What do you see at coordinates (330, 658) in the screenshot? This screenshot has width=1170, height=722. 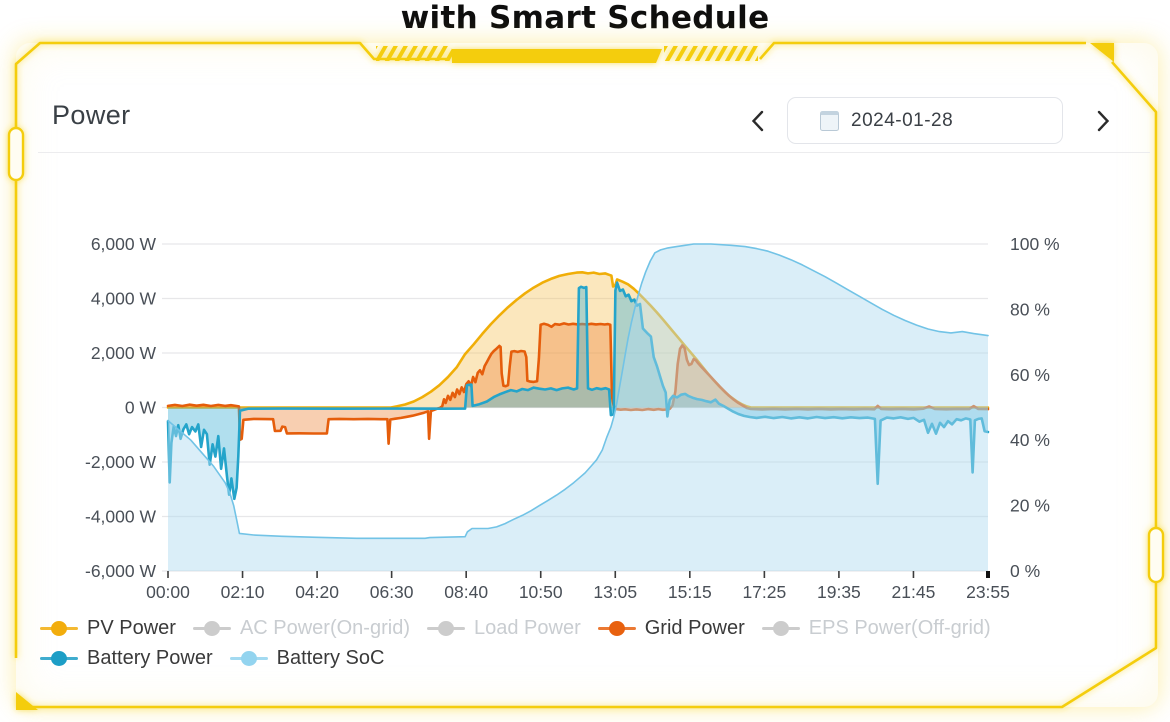 I see `legend-label: Battery SoC` at bounding box center [330, 658].